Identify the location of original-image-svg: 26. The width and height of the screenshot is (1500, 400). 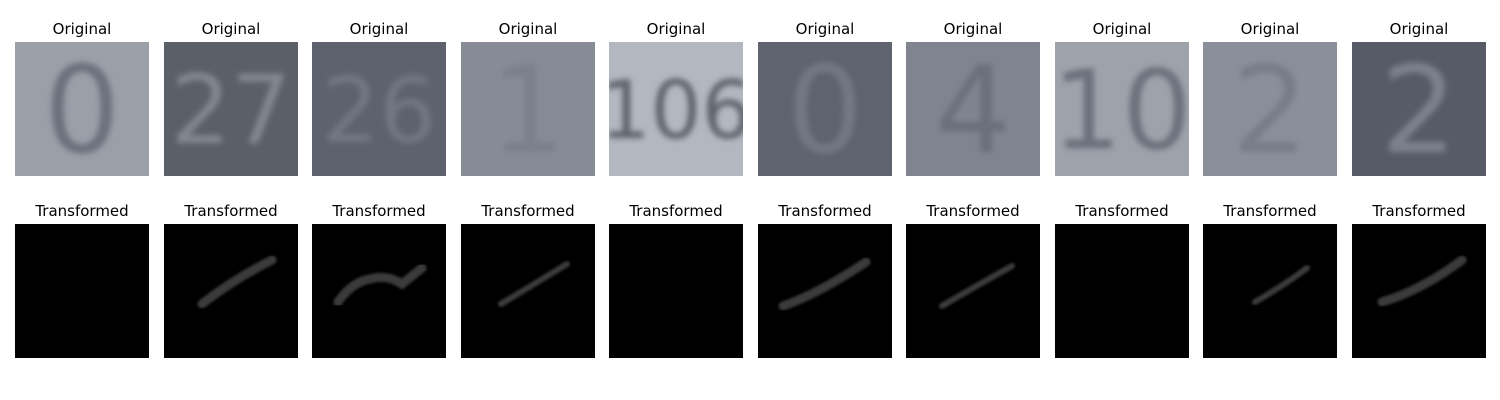
(379, 109).